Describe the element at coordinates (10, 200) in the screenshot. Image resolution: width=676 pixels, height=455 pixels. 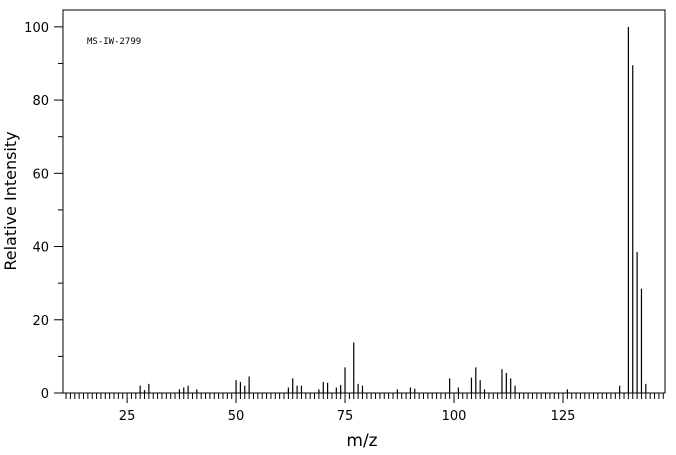
I see `y-axis-label: Relative Intensity` at that location.